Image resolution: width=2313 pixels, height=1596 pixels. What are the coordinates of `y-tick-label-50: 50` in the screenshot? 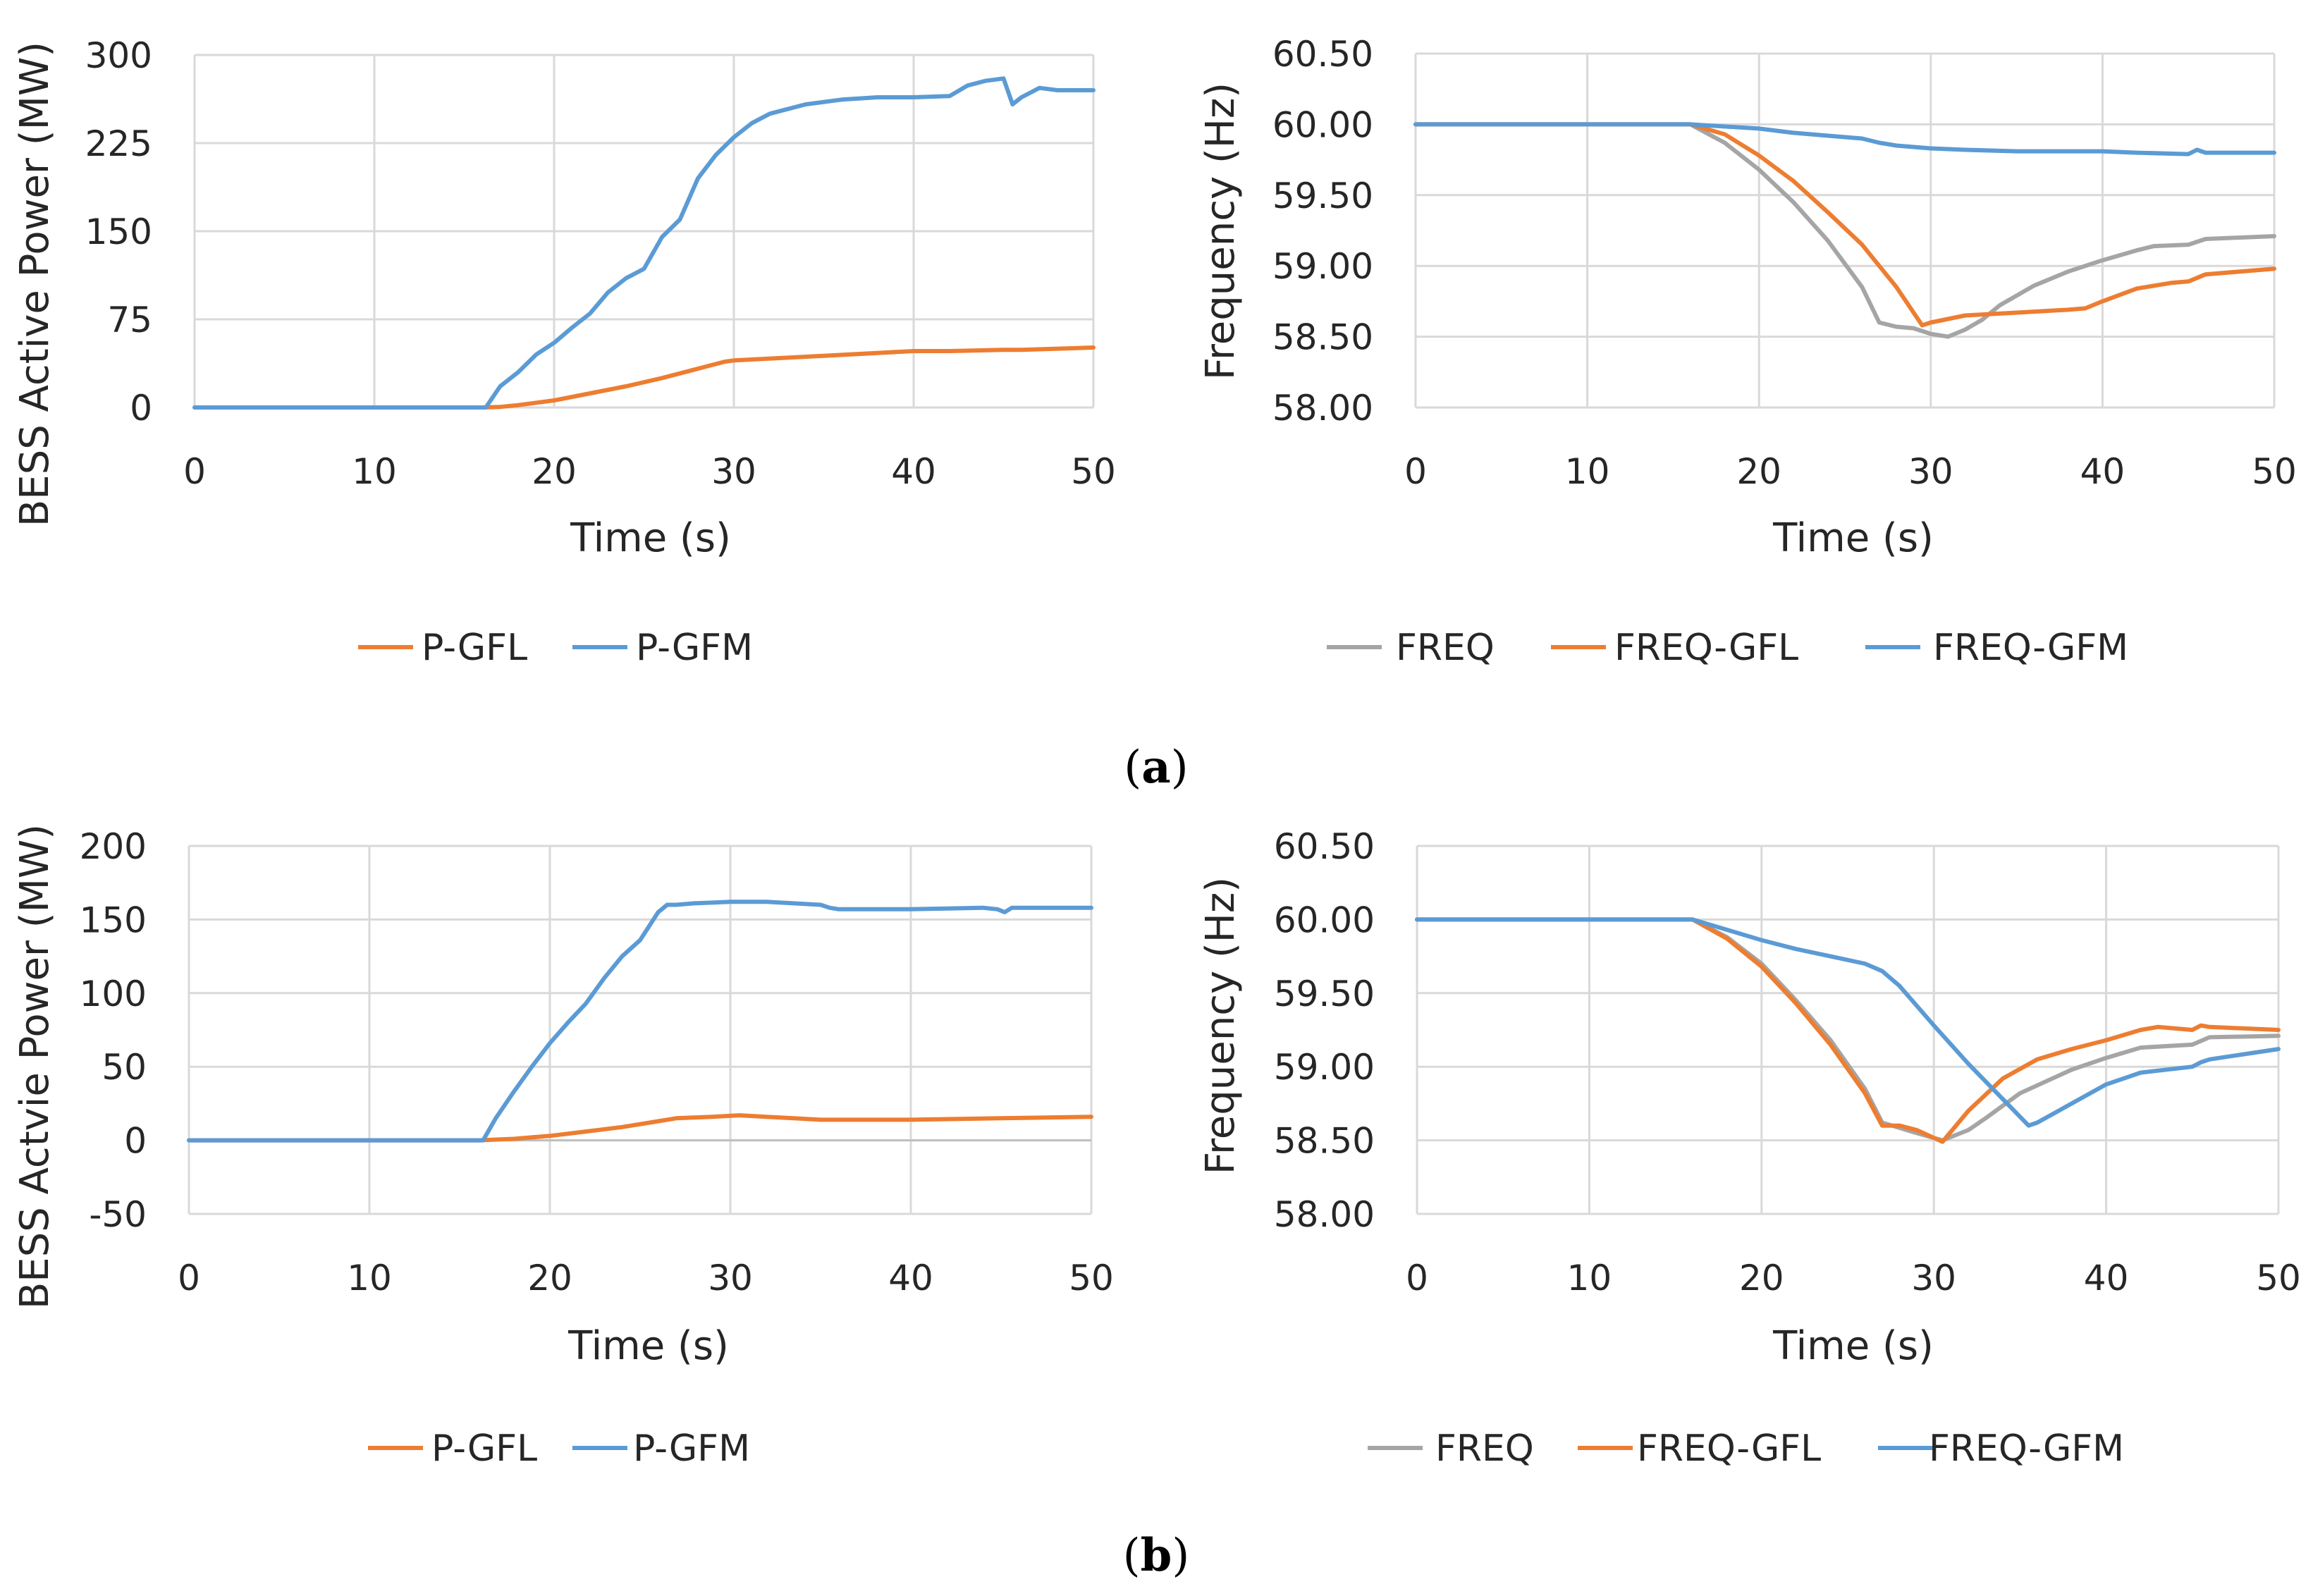 It's located at (124, 1067).